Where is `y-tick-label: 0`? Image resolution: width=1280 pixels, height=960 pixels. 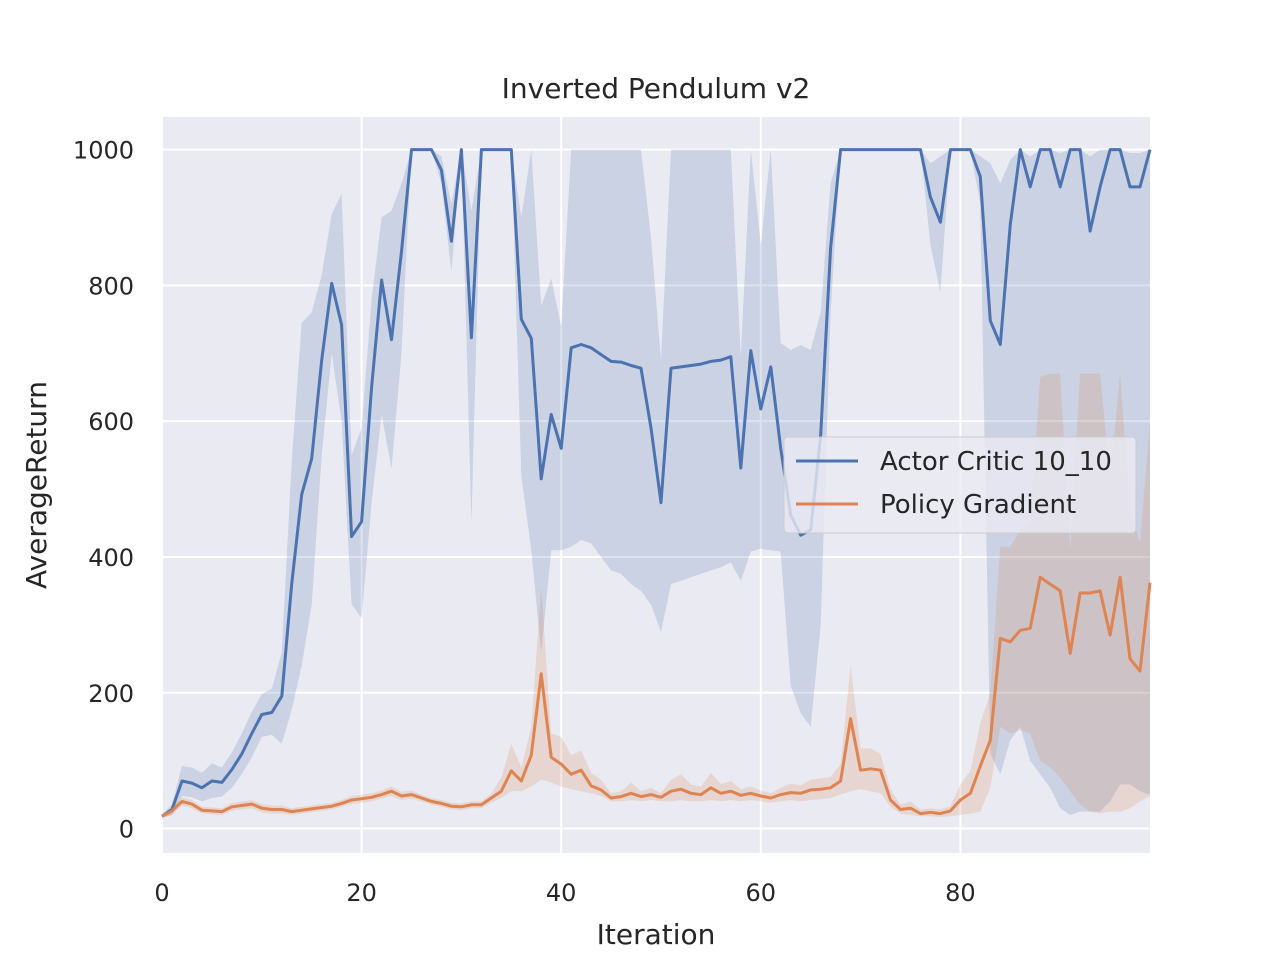 y-tick-label: 0 is located at coordinates (126, 830).